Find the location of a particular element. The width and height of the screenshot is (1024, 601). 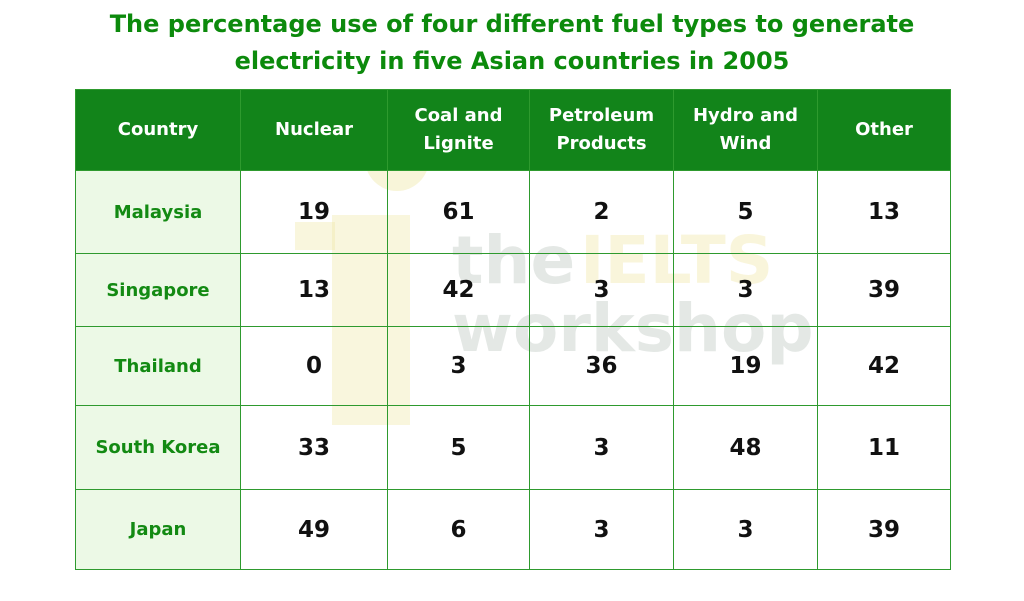

value-cell: 2 is located at coordinates (601, 212).